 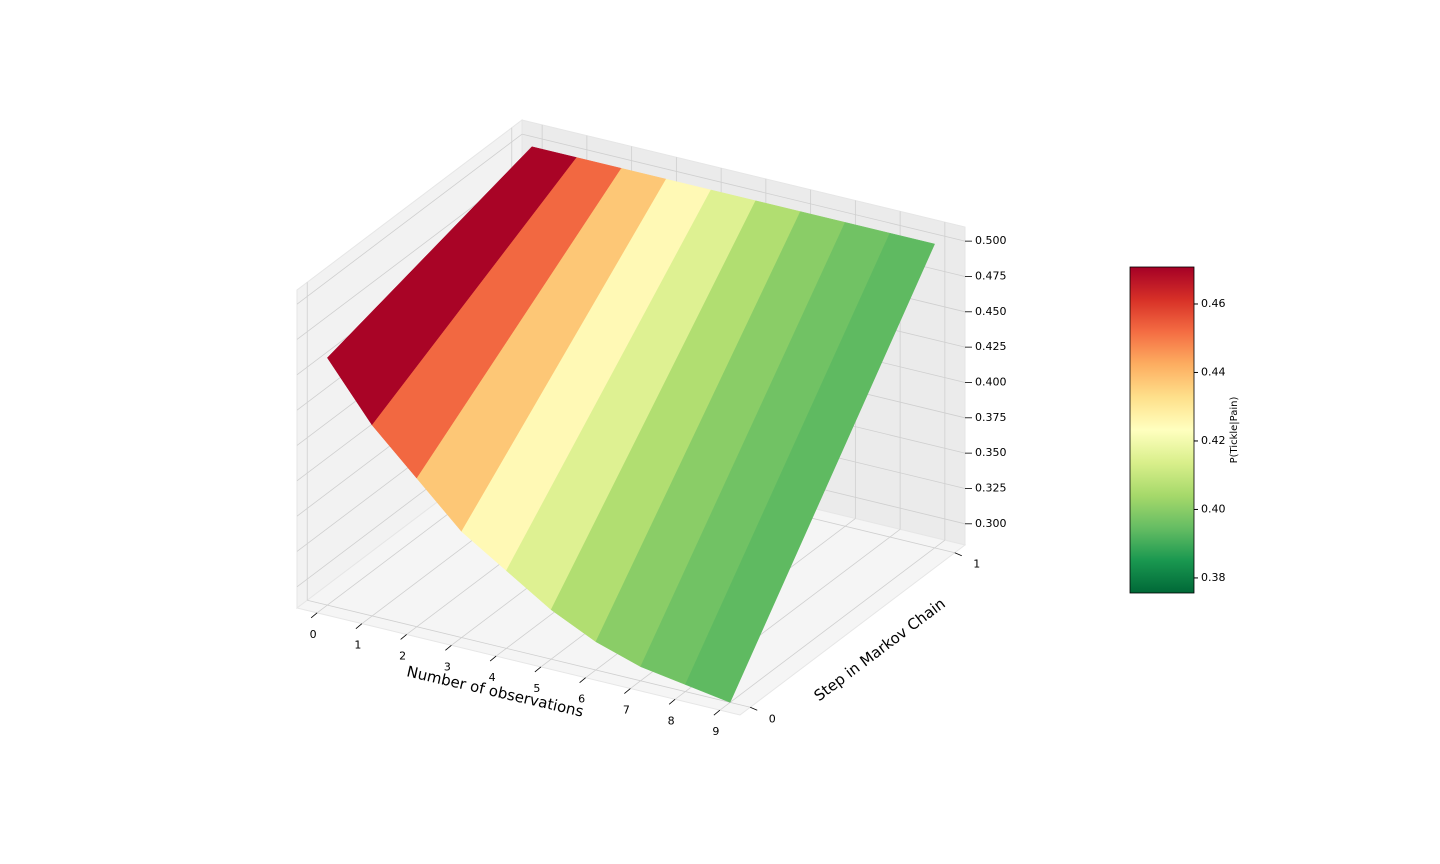 What do you see at coordinates (313, 634) in the screenshot?
I see `x-tick-label: 0` at bounding box center [313, 634].